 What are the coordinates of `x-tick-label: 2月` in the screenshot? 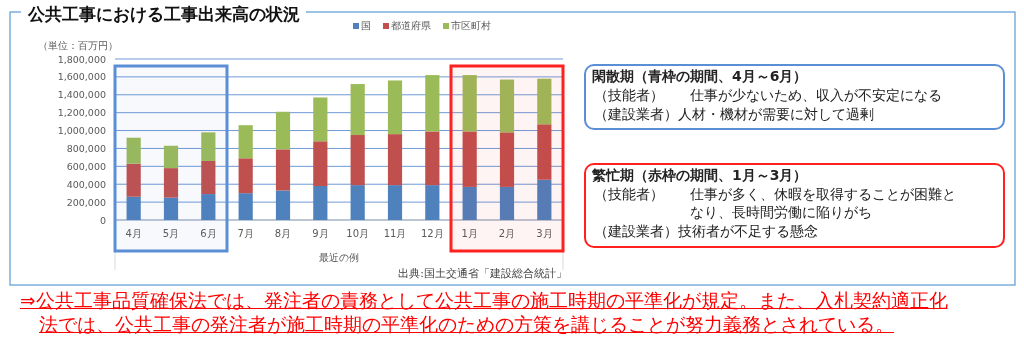 It's located at (507, 233).